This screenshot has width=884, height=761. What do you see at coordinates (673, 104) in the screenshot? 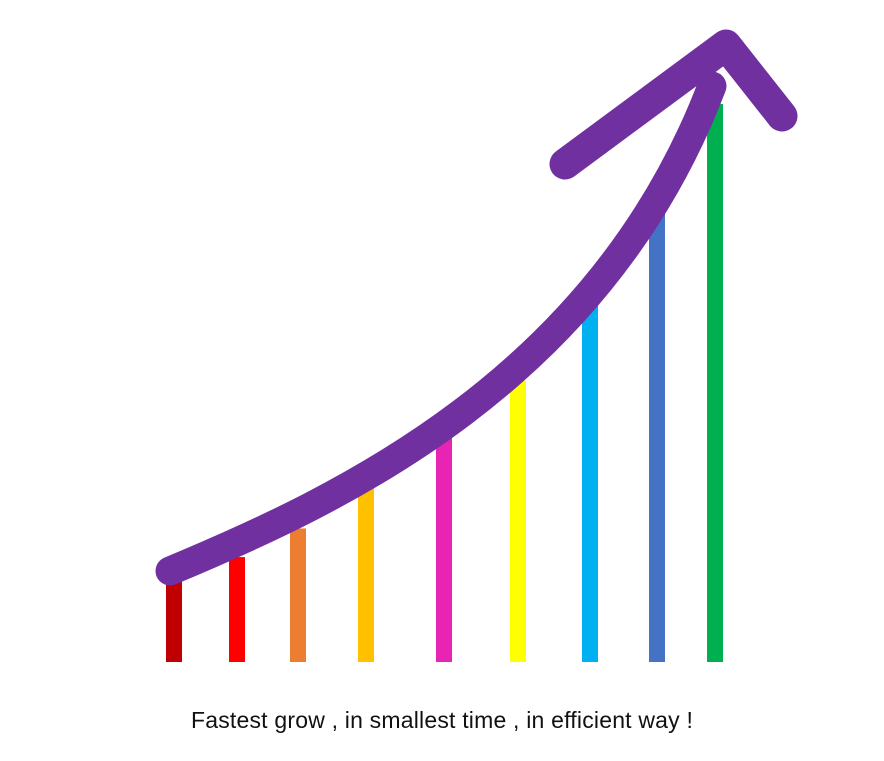
I see `trend-arrow-head` at bounding box center [673, 104].